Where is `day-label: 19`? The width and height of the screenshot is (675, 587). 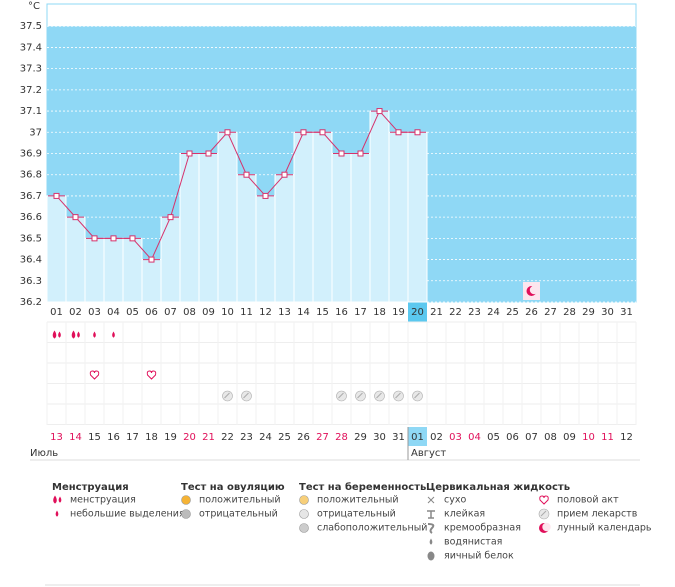
day-label: 19 is located at coordinates (398, 312).